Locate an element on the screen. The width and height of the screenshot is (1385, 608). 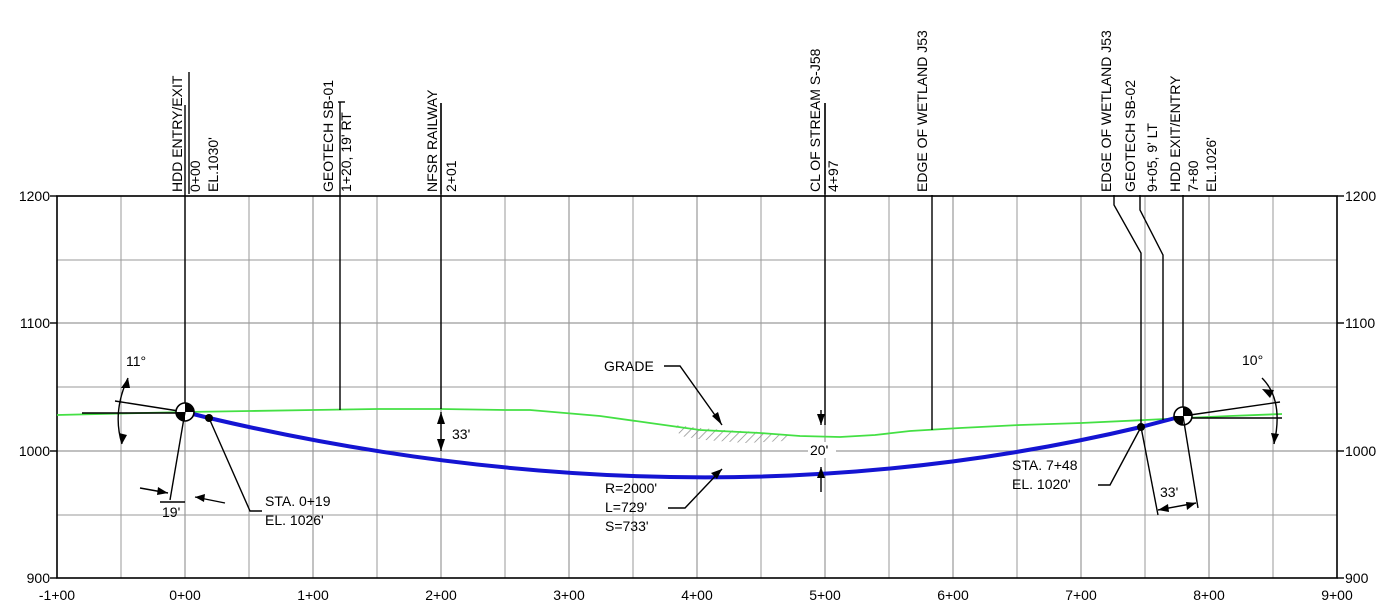
station-tick-label: 3+00 is located at coordinates (569, 595).